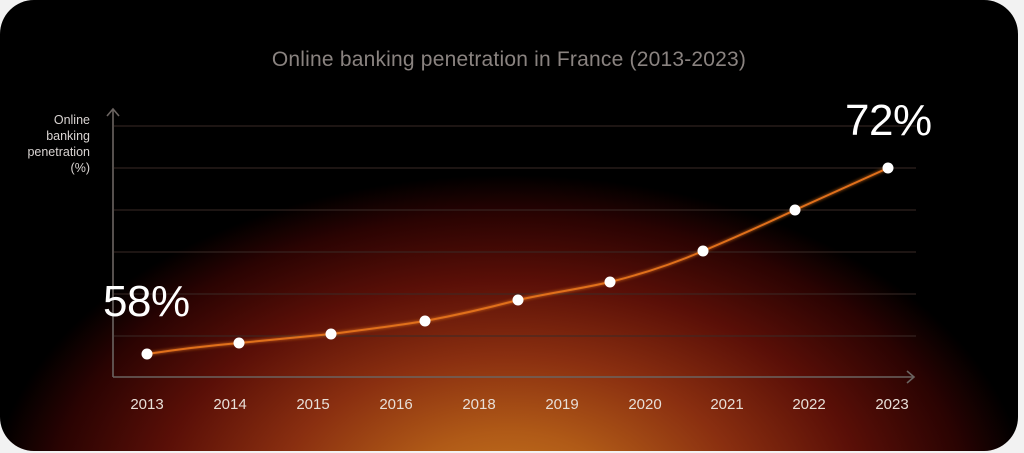  Describe the element at coordinates (313, 404) in the screenshot. I see `x-tick-label: 2015` at that location.